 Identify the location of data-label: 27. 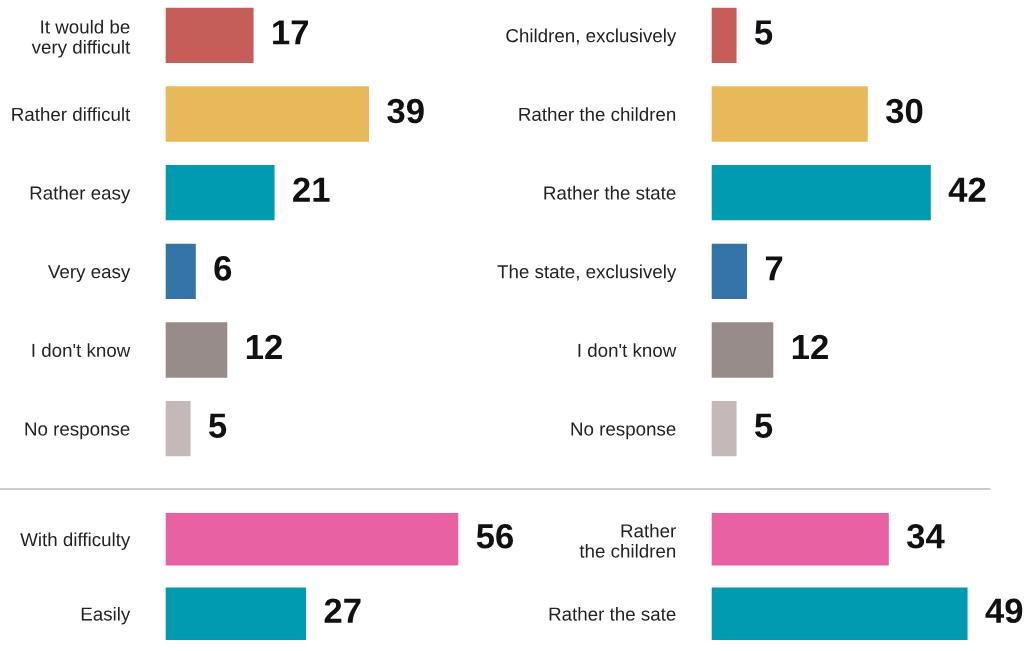
(342, 610).